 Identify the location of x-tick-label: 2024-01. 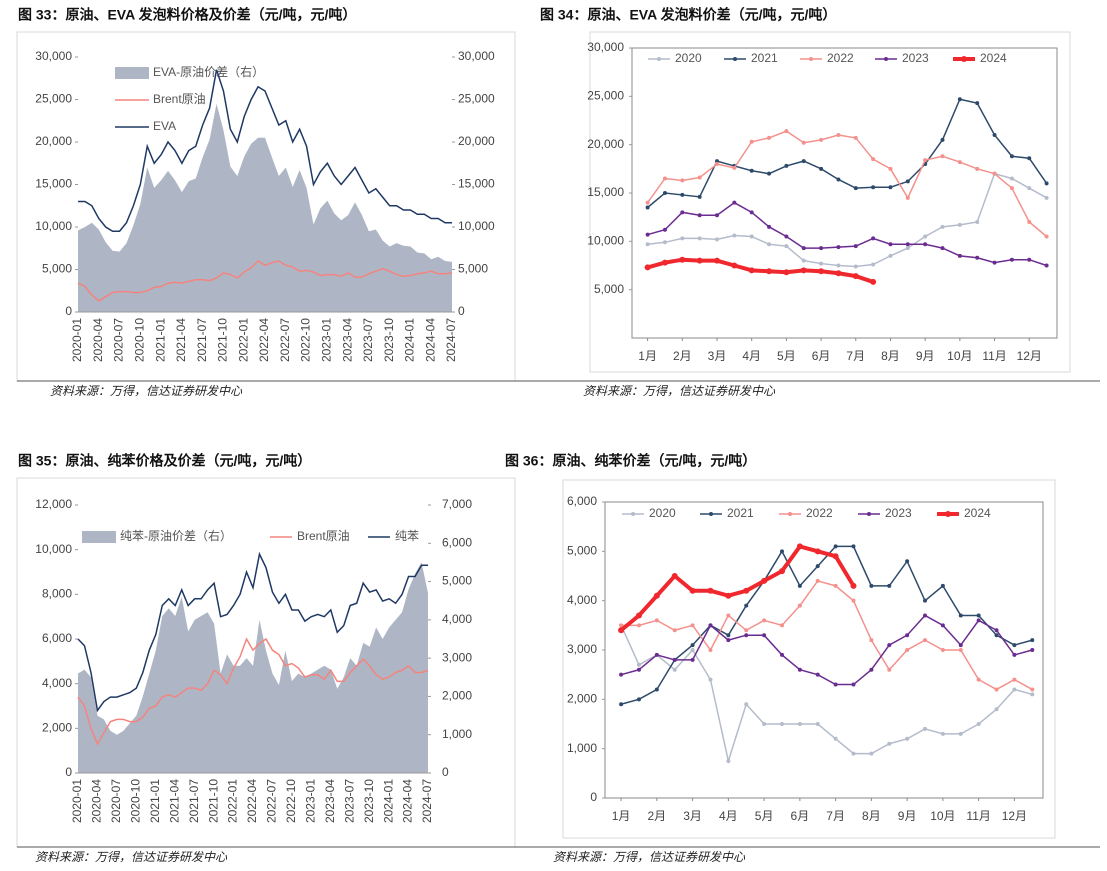
(388, 801).